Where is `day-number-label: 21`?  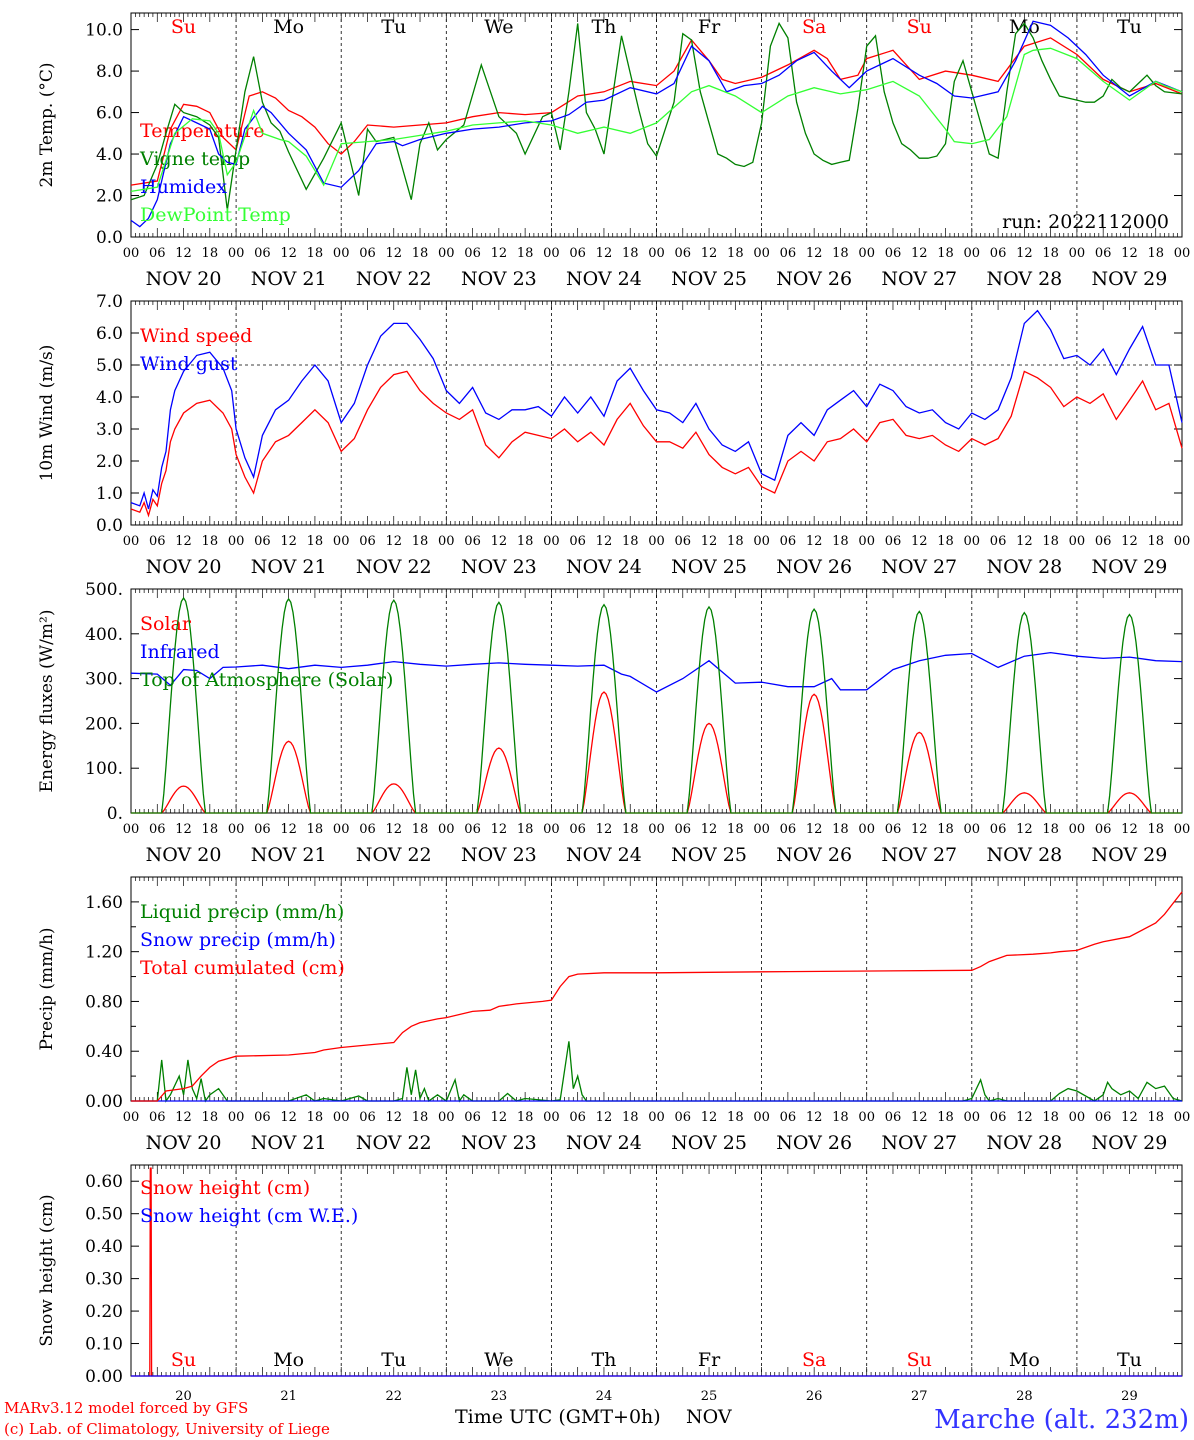
day-number-label: 21 is located at coordinates (288, 1396).